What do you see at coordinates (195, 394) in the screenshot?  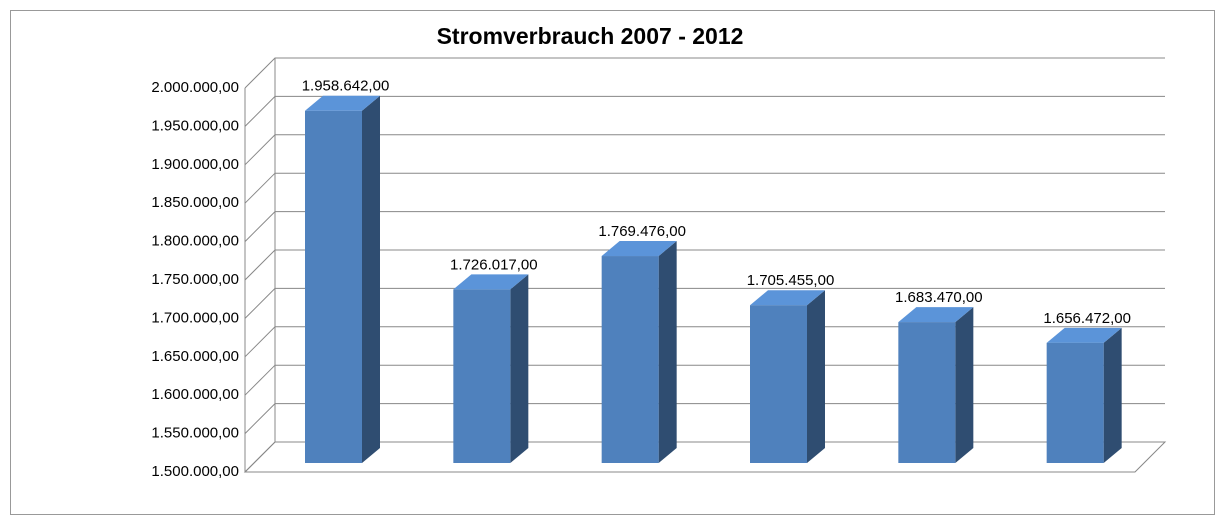 I see `y-tick-label: 1.600.000,00` at bounding box center [195, 394].